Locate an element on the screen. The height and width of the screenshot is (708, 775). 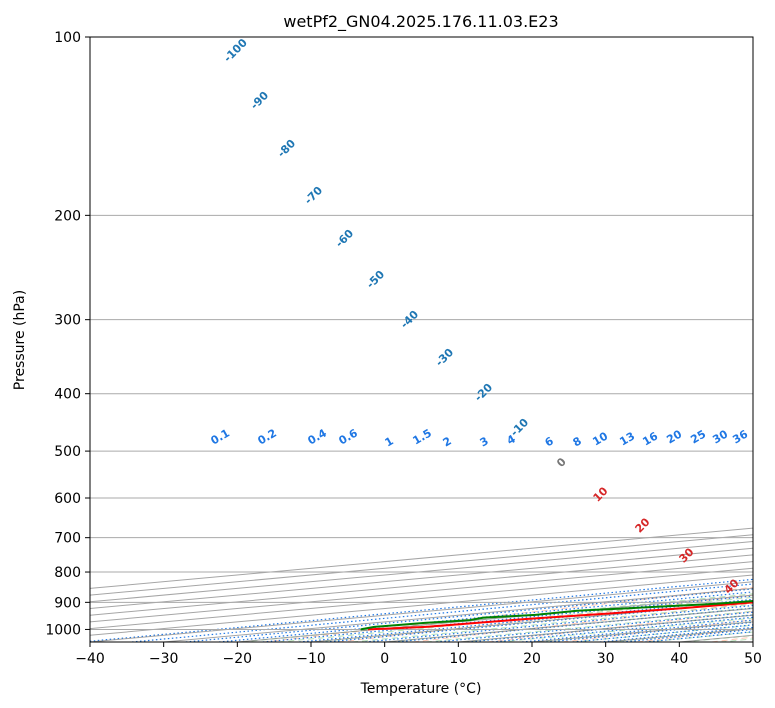
y-tick-label: 500 is located at coordinates (67, 452).